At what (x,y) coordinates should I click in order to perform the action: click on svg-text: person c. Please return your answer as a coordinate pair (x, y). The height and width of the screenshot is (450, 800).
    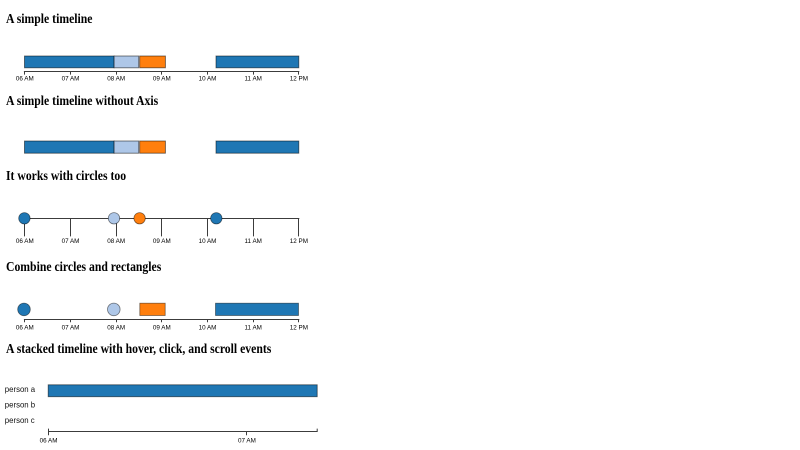
    Looking at the image, I should click on (20, 420).